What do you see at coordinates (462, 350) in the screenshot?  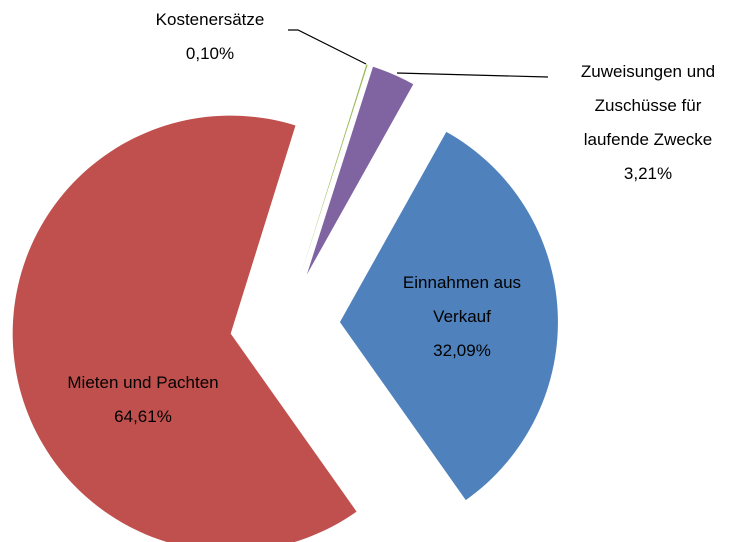 I see `value-label: 32,09%` at bounding box center [462, 350].